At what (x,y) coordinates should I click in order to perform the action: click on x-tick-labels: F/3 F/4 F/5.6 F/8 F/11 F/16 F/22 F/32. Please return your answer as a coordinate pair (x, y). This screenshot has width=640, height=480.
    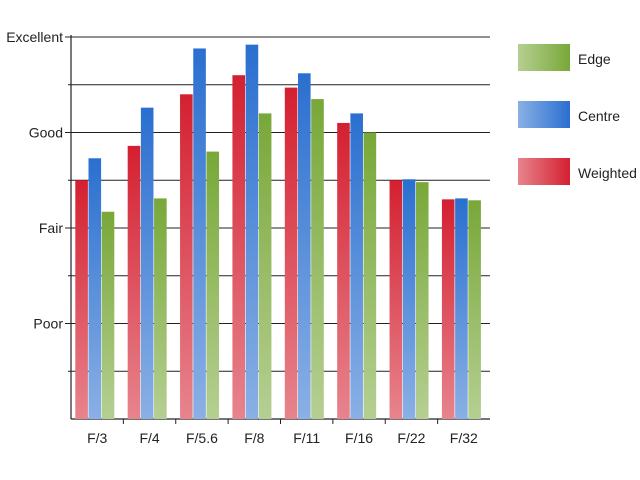
    Looking at the image, I should click on (282, 432).